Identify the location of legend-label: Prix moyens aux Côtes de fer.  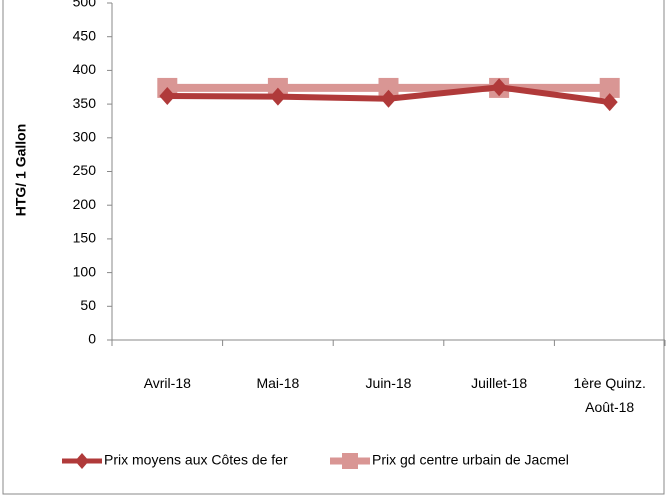
(196, 460).